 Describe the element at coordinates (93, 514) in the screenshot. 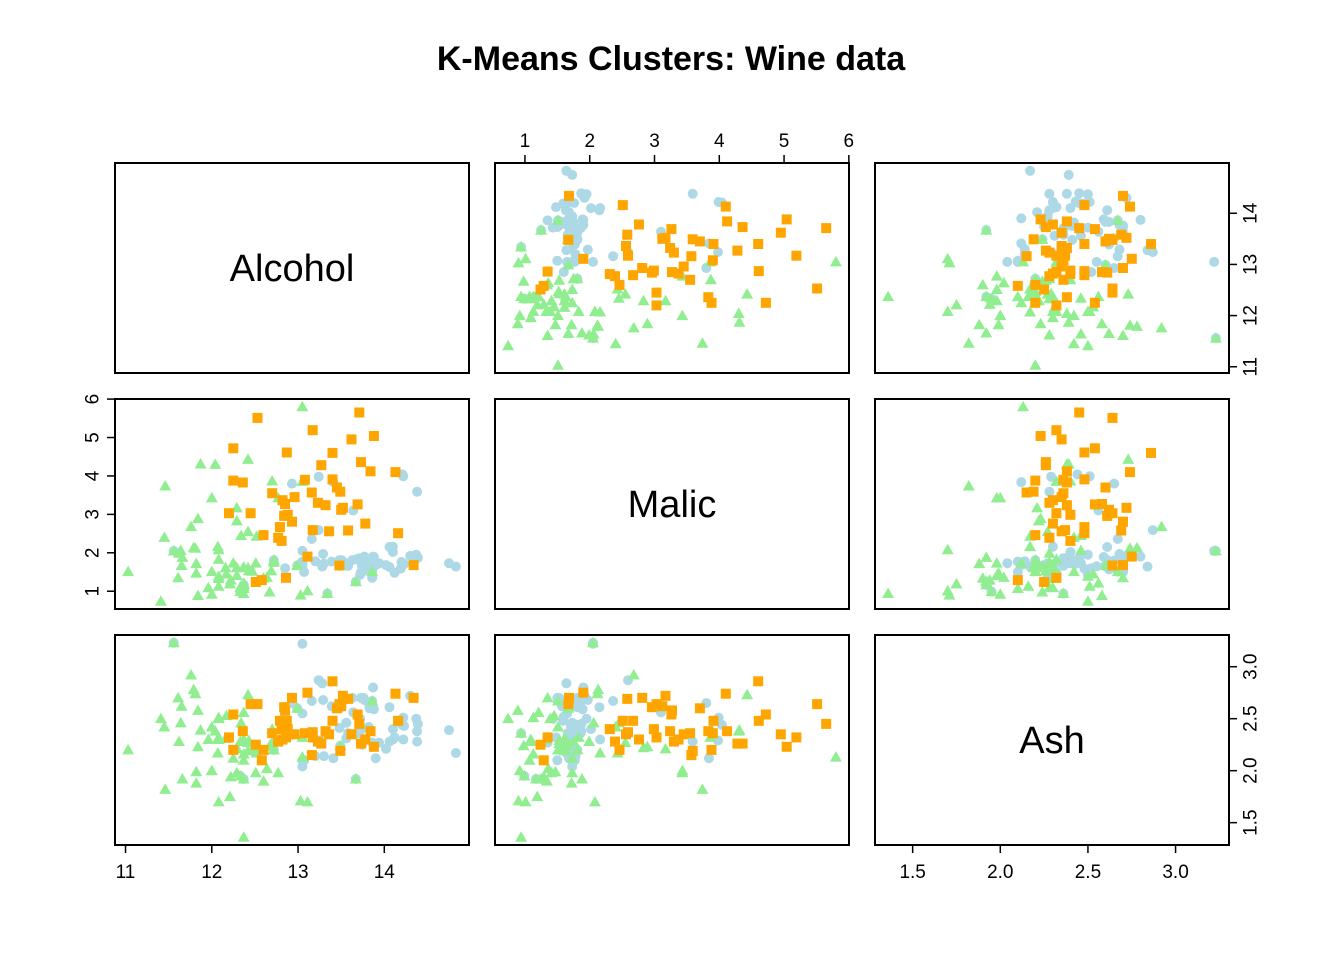

I see `malic-y-tick-label: 3` at that location.